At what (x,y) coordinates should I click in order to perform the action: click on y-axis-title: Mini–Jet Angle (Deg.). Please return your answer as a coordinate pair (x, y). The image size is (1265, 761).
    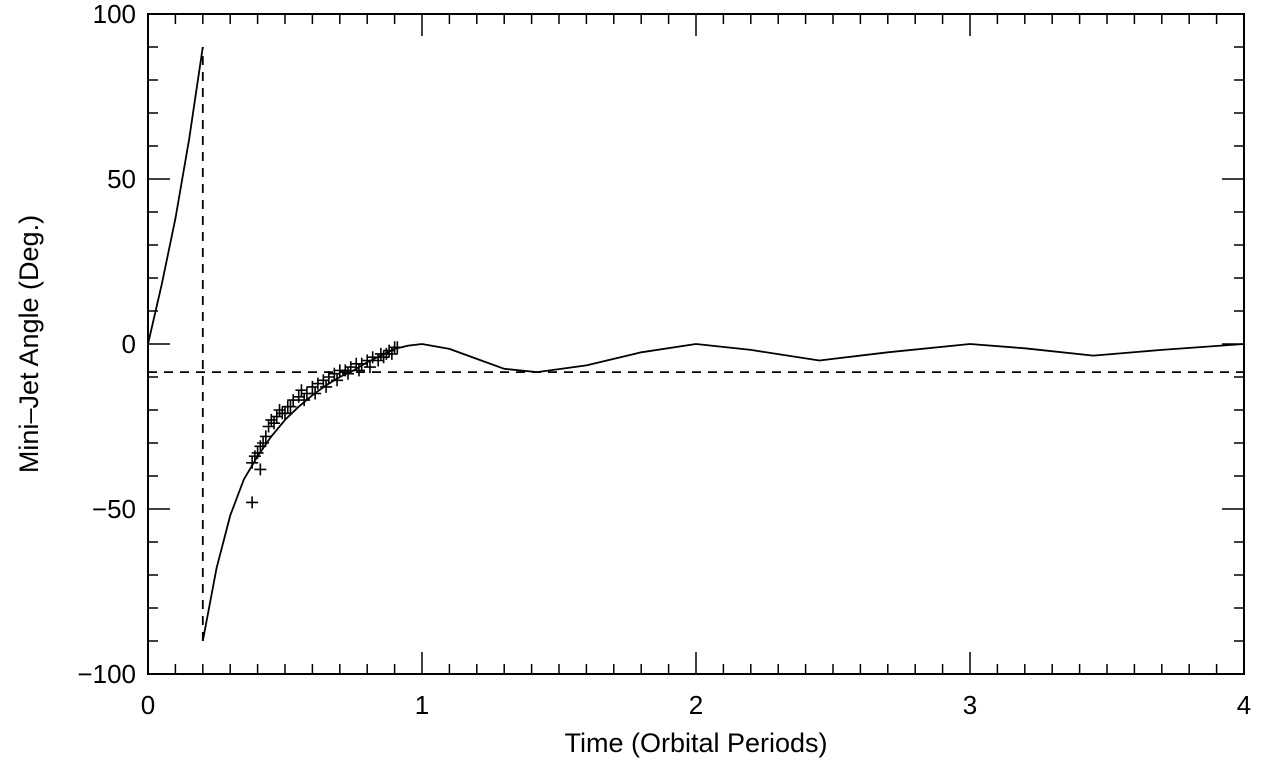
    Looking at the image, I should click on (29, 344).